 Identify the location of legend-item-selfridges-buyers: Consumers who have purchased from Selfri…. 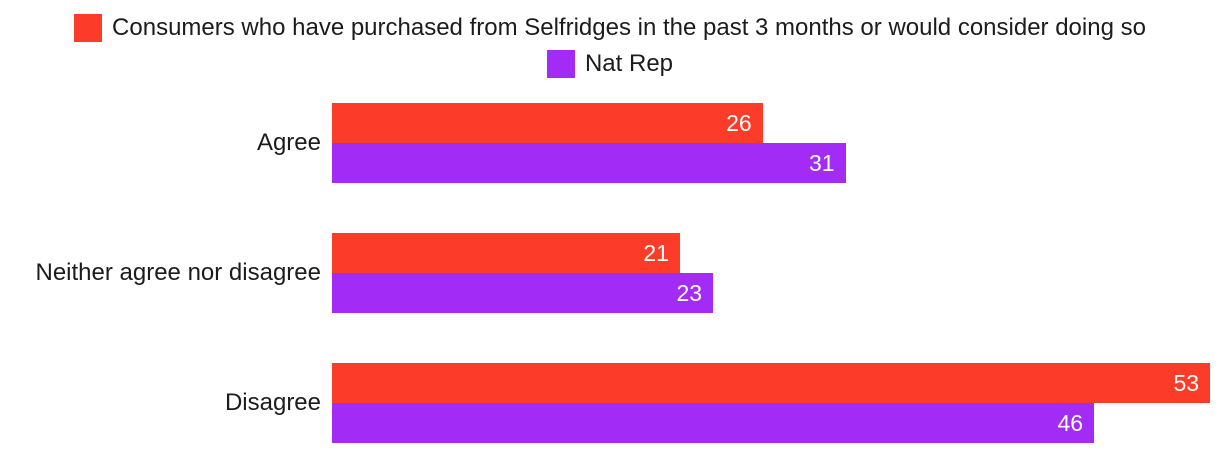
(610, 28).